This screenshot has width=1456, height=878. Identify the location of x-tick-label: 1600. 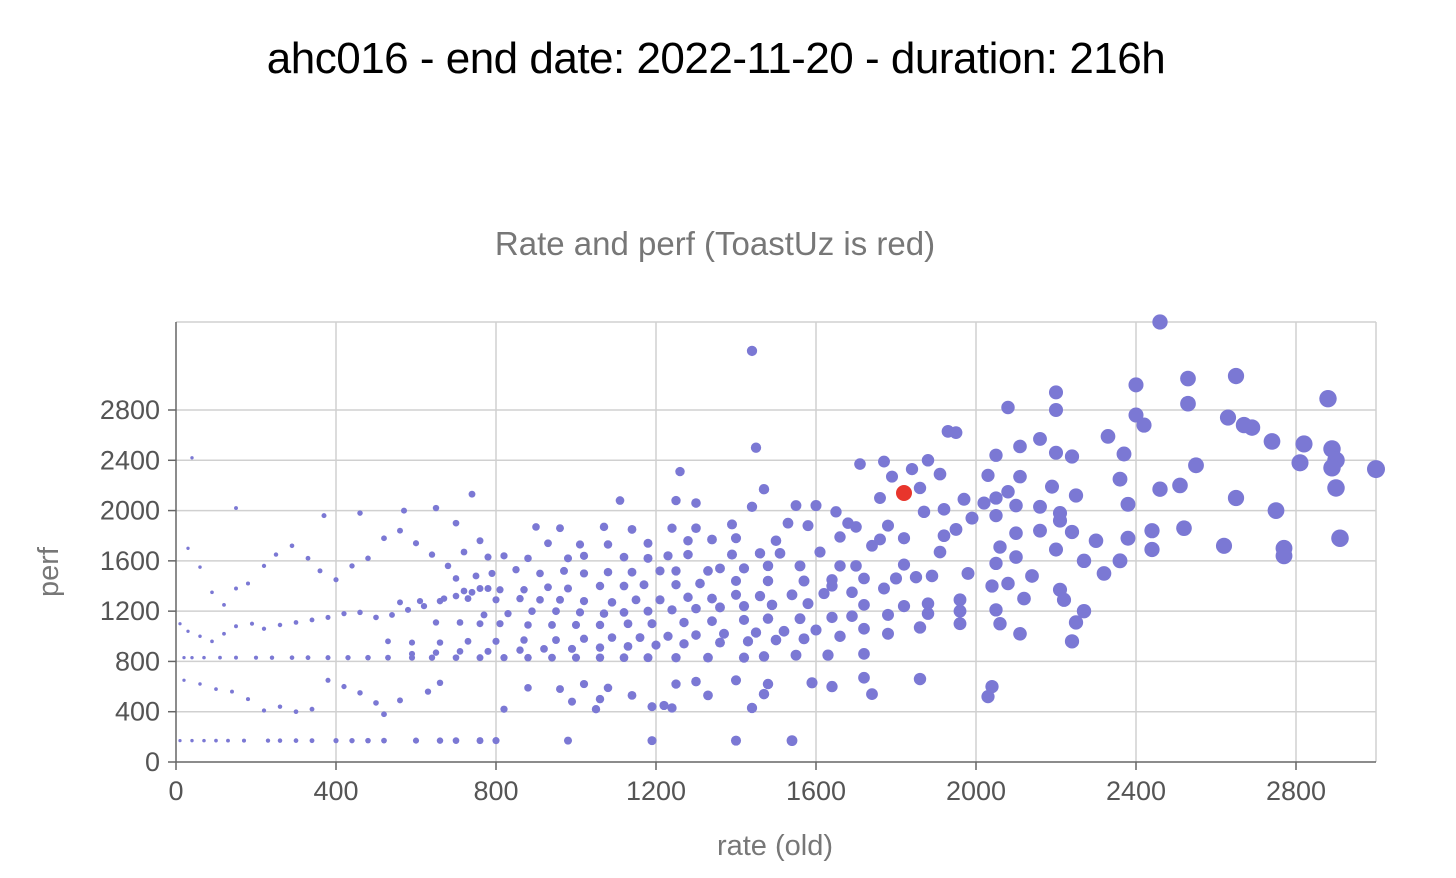
(816, 791).